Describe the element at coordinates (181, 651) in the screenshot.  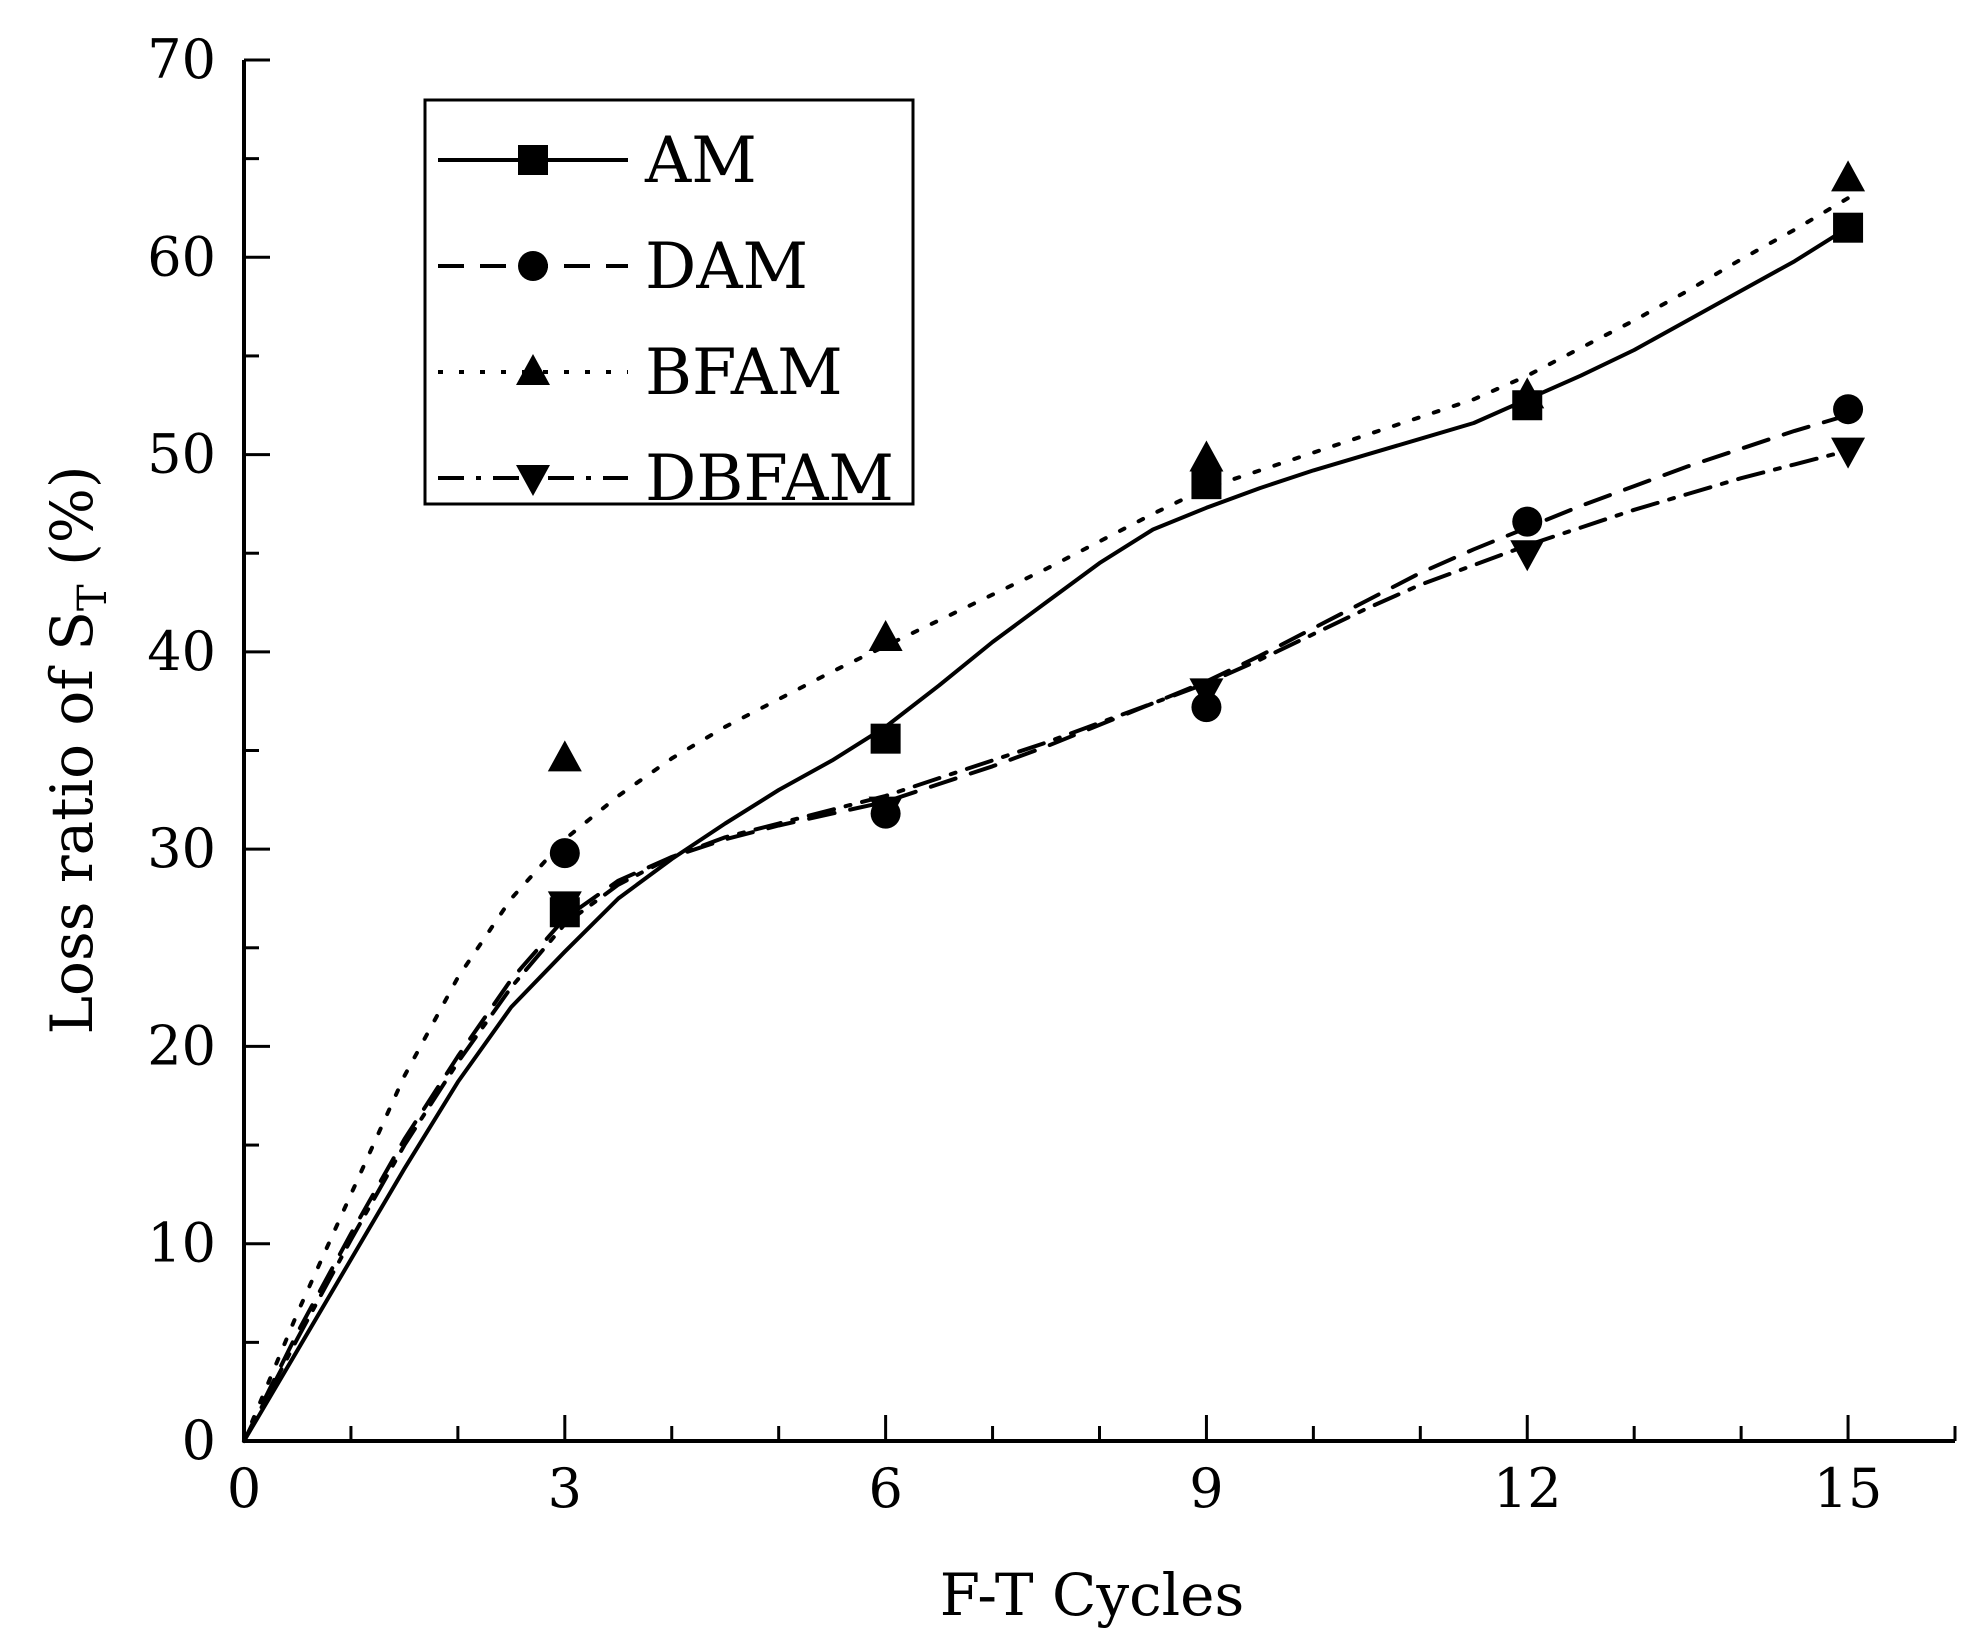
I see `y-tick-label: 40` at that location.